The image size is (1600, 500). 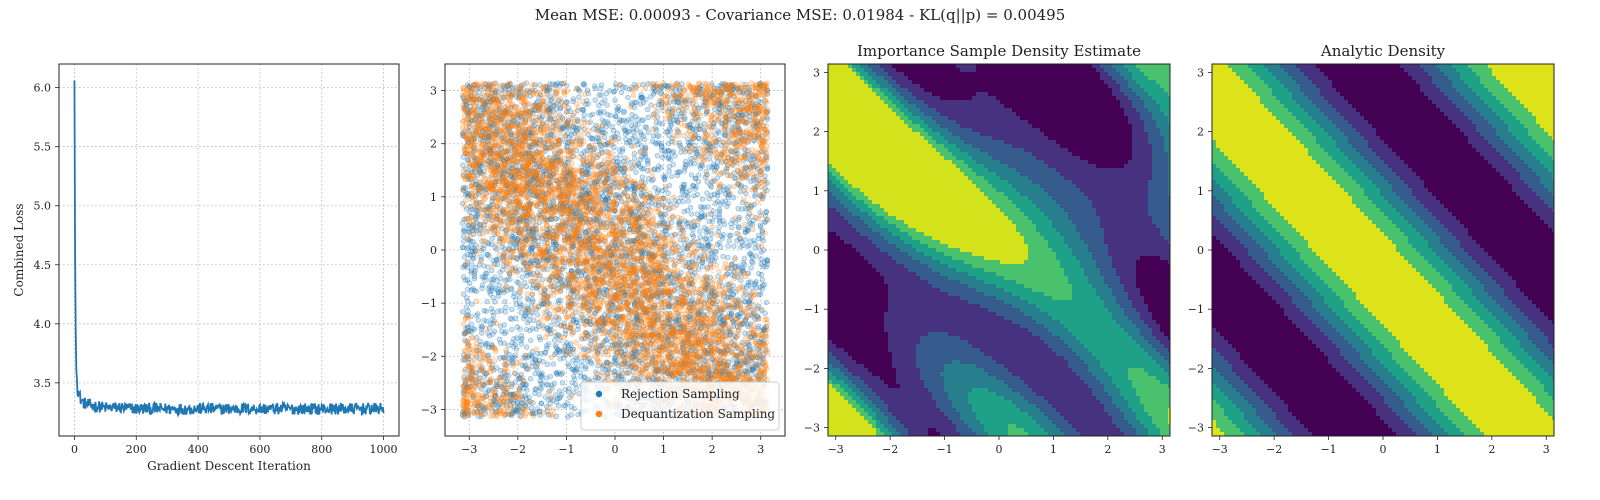 What do you see at coordinates (43, 206) in the screenshot?
I see `y-tick-label: 5.0` at bounding box center [43, 206].